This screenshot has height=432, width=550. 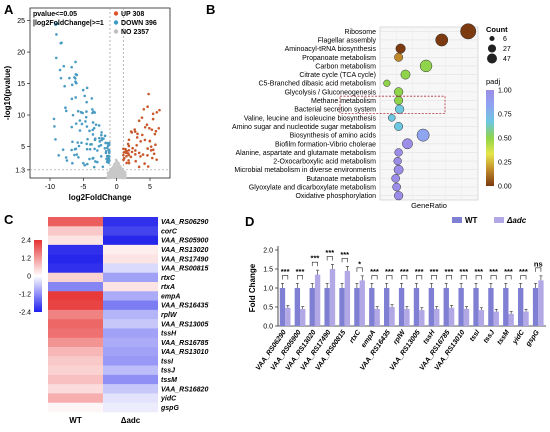 I want to click on heatmap-scale-tick: 2.4, so click(x=26, y=241).